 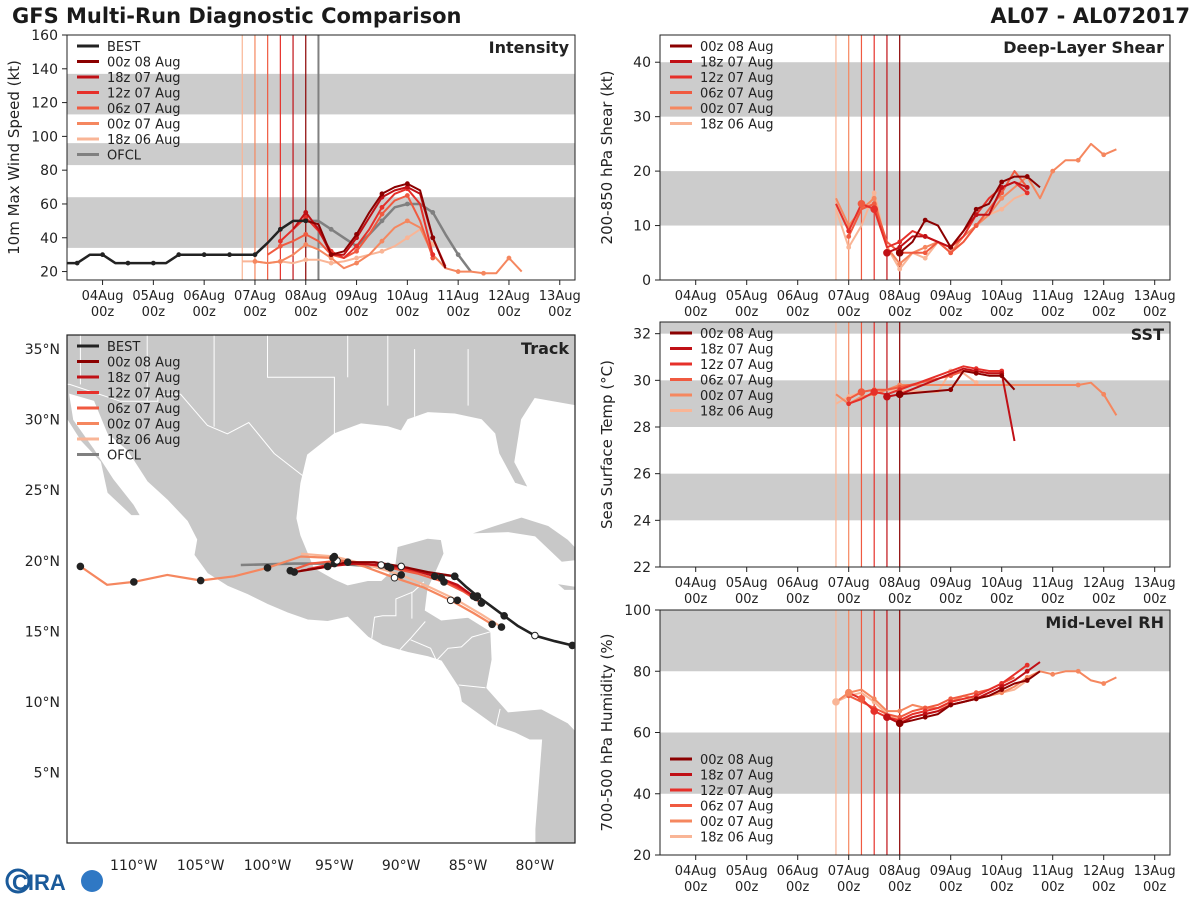 I want to click on legend-item: BEST, so click(x=108, y=347).